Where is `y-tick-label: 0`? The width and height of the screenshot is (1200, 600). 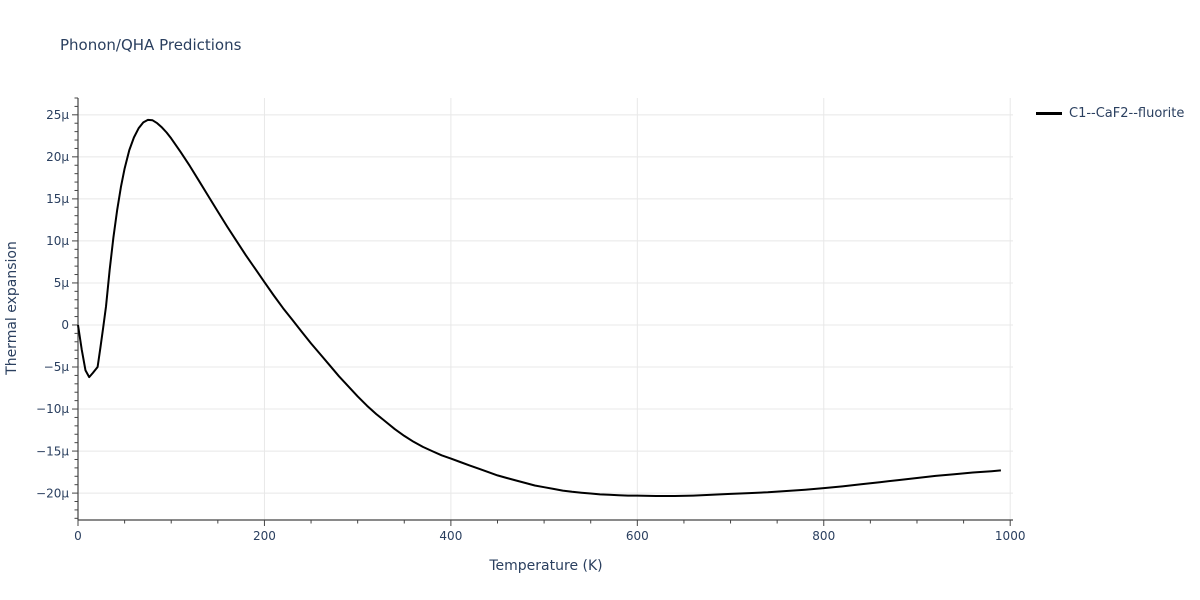
y-tick-label: 0 is located at coordinates (65, 325).